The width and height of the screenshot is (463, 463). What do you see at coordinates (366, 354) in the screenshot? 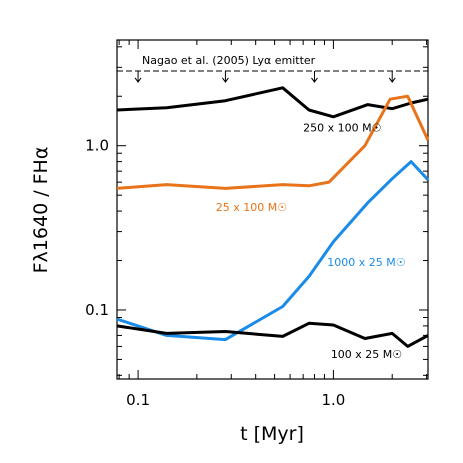
I see `series-label: 100 x 25 M☉` at bounding box center [366, 354].